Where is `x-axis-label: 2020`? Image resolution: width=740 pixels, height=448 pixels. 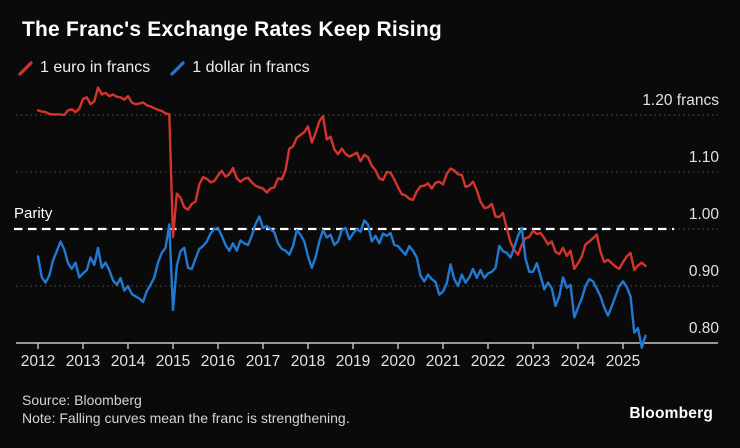
x-axis-label: 2020 is located at coordinates (398, 361).